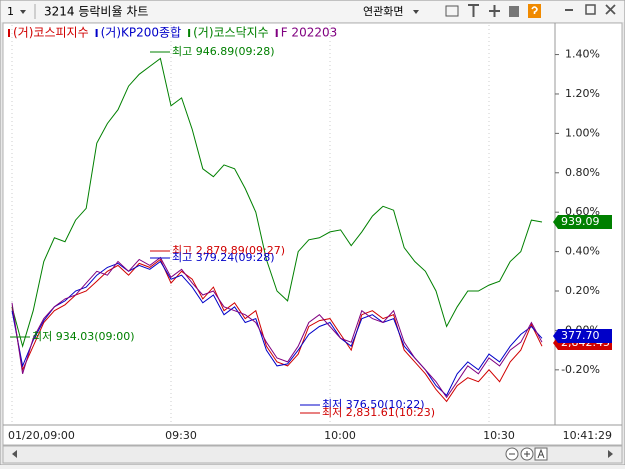 This screenshot has height=469, width=625. I want to click on x-tick-label: 01/20,09:00, so click(41, 435).